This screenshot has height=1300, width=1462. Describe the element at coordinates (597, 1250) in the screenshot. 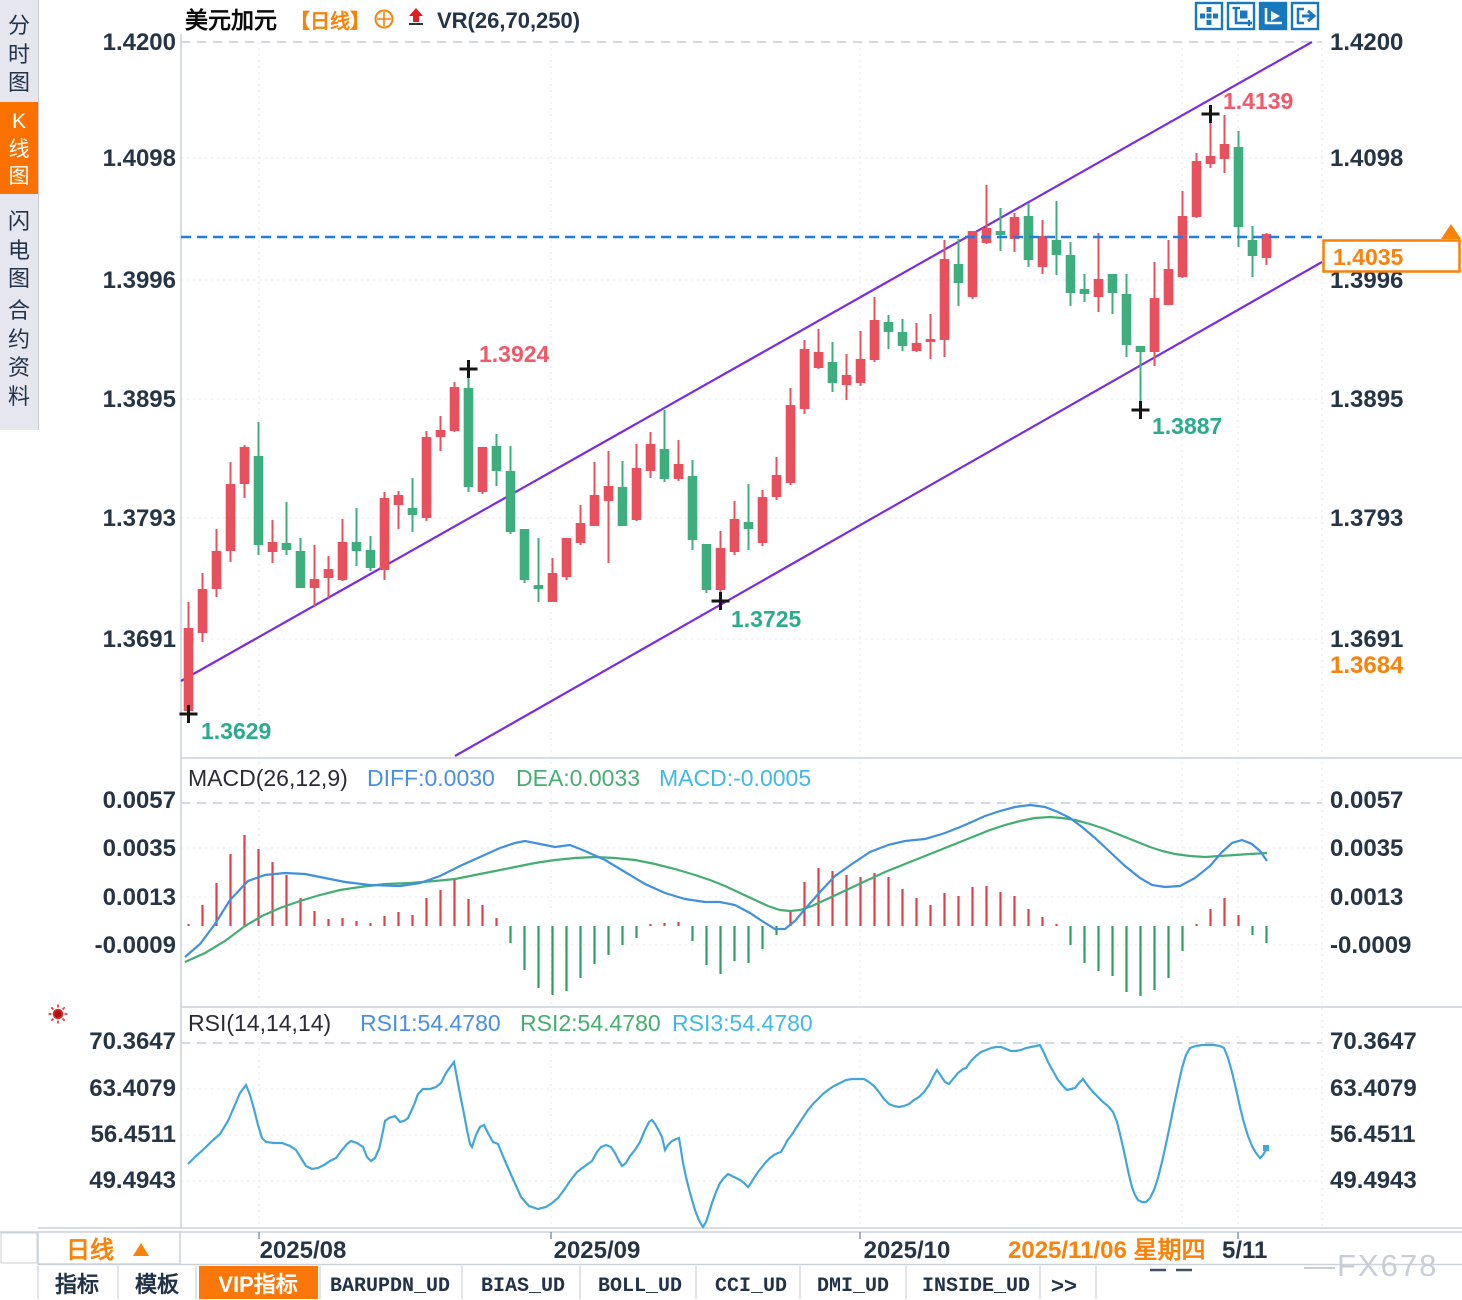

I see `svg-text: 2025/09` at that location.